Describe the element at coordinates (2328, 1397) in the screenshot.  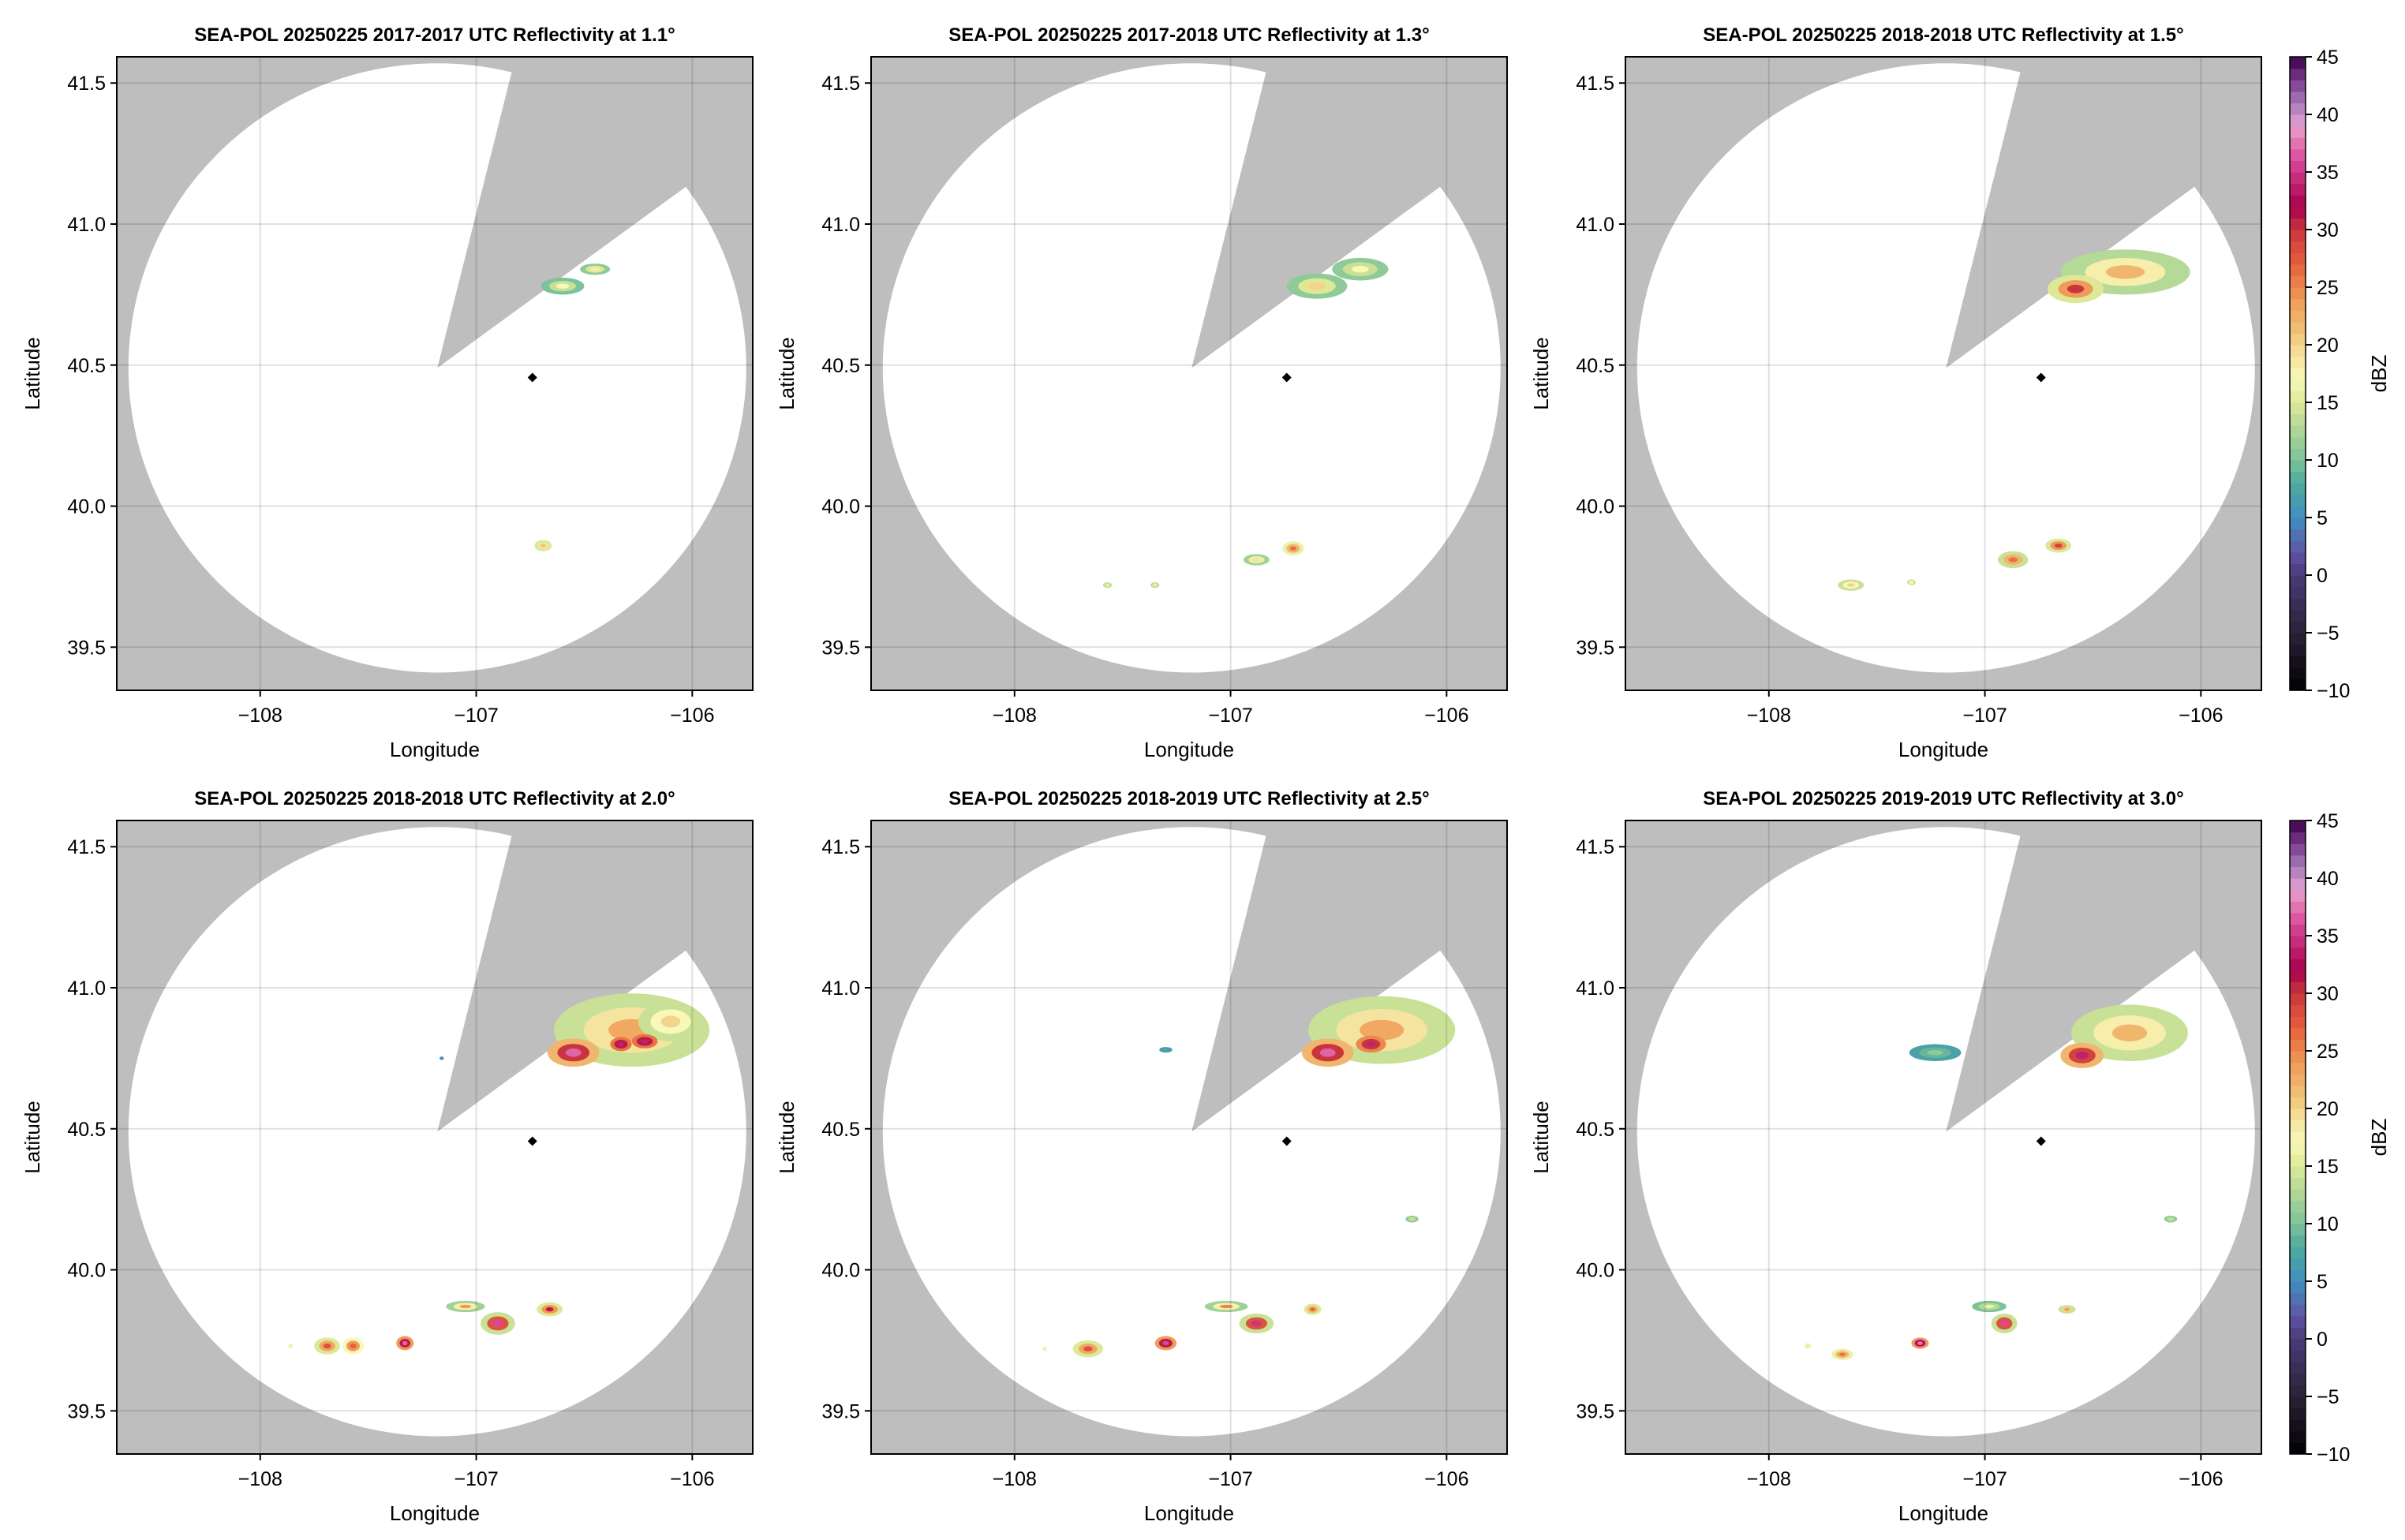
I see `colorbar-tick-label: −5` at that location.